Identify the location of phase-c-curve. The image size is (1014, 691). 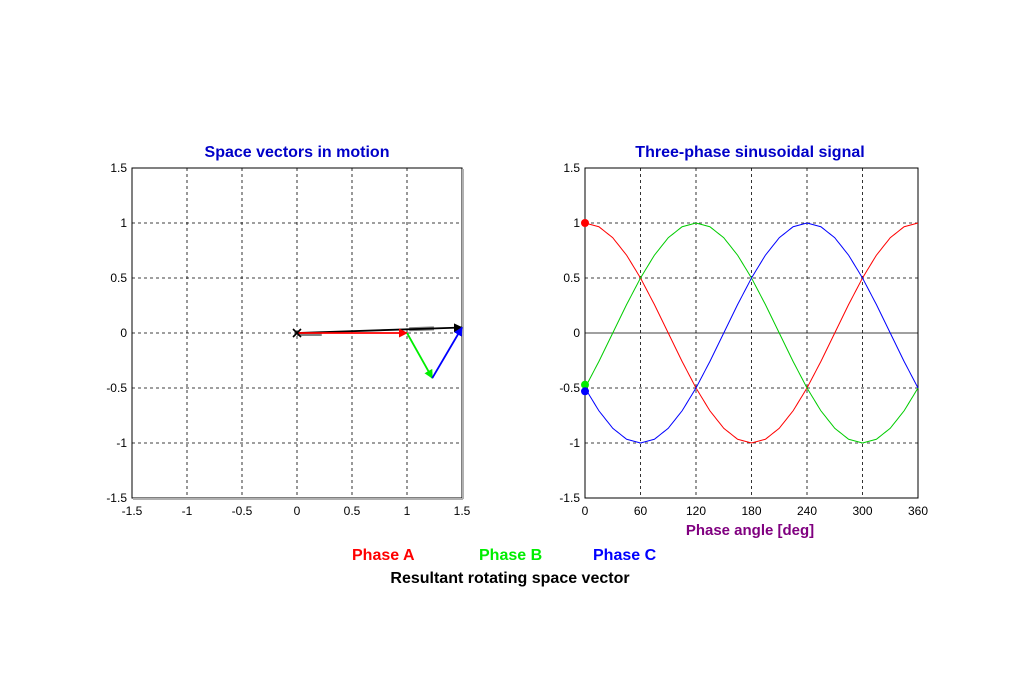
(751, 333).